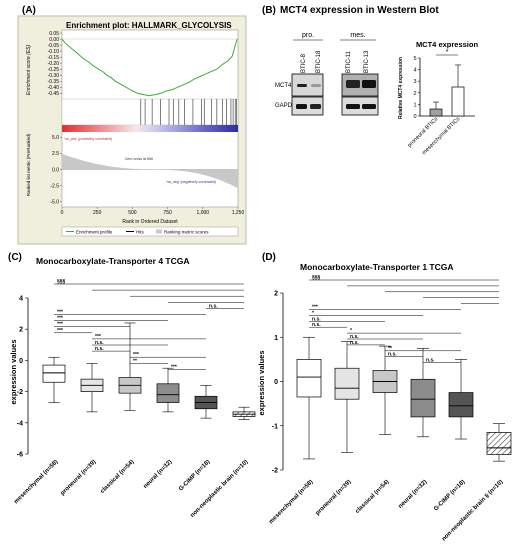 Image resolution: width=520 pixels, height=555 pixels. Describe the element at coordinates (94, 232) in the screenshot. I see `legend-enrichment: Enrichment profile` at that location.